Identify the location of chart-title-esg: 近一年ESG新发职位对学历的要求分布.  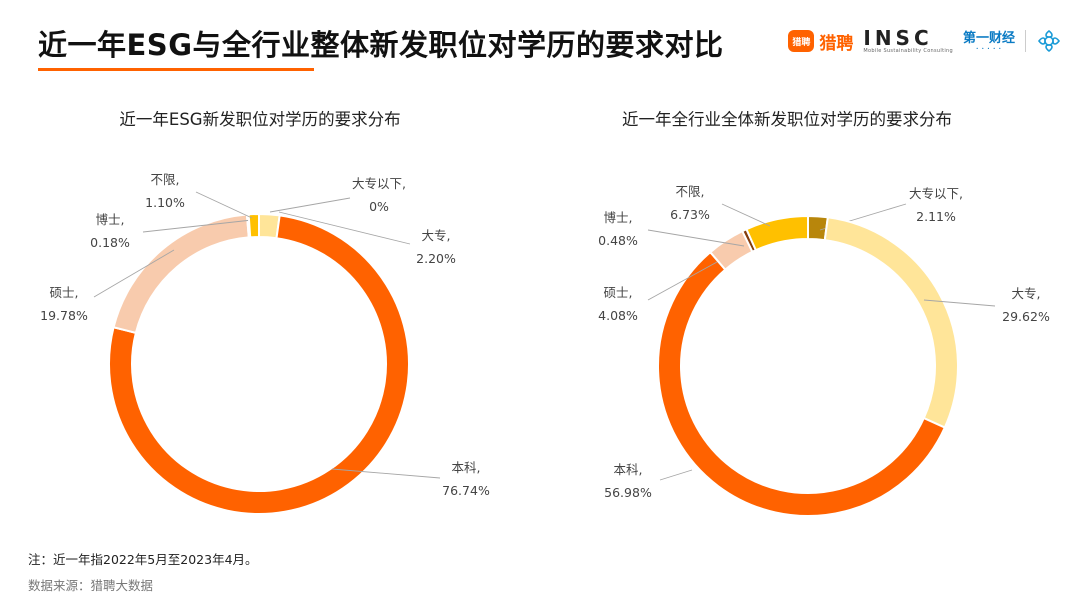
(260, 119).